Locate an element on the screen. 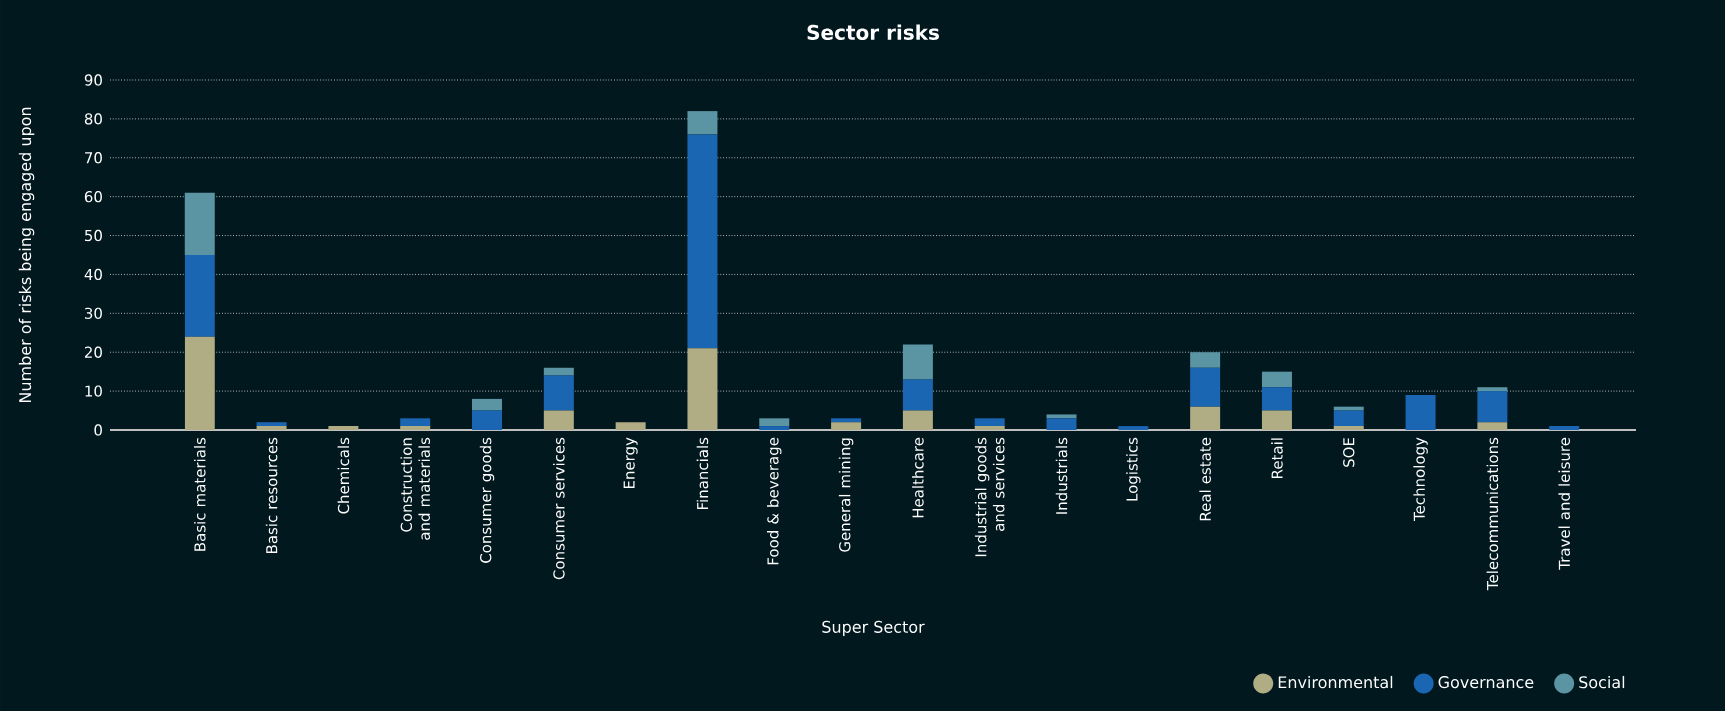 The height and width of the screenshot is (711, 1725). y-tick-label: 80 is located at coordinates (93, 119).